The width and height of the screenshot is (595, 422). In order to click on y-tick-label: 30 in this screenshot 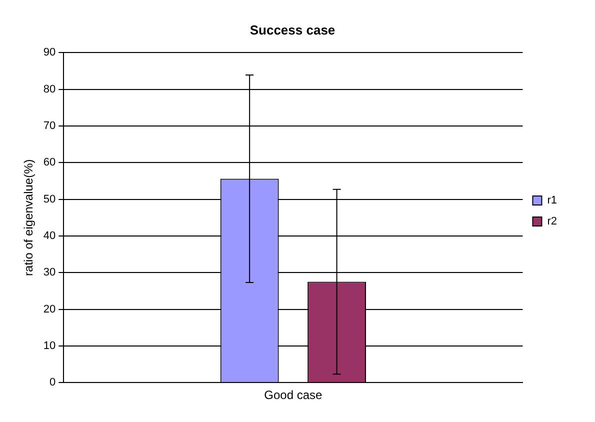, I will do `click(49, 272)`.